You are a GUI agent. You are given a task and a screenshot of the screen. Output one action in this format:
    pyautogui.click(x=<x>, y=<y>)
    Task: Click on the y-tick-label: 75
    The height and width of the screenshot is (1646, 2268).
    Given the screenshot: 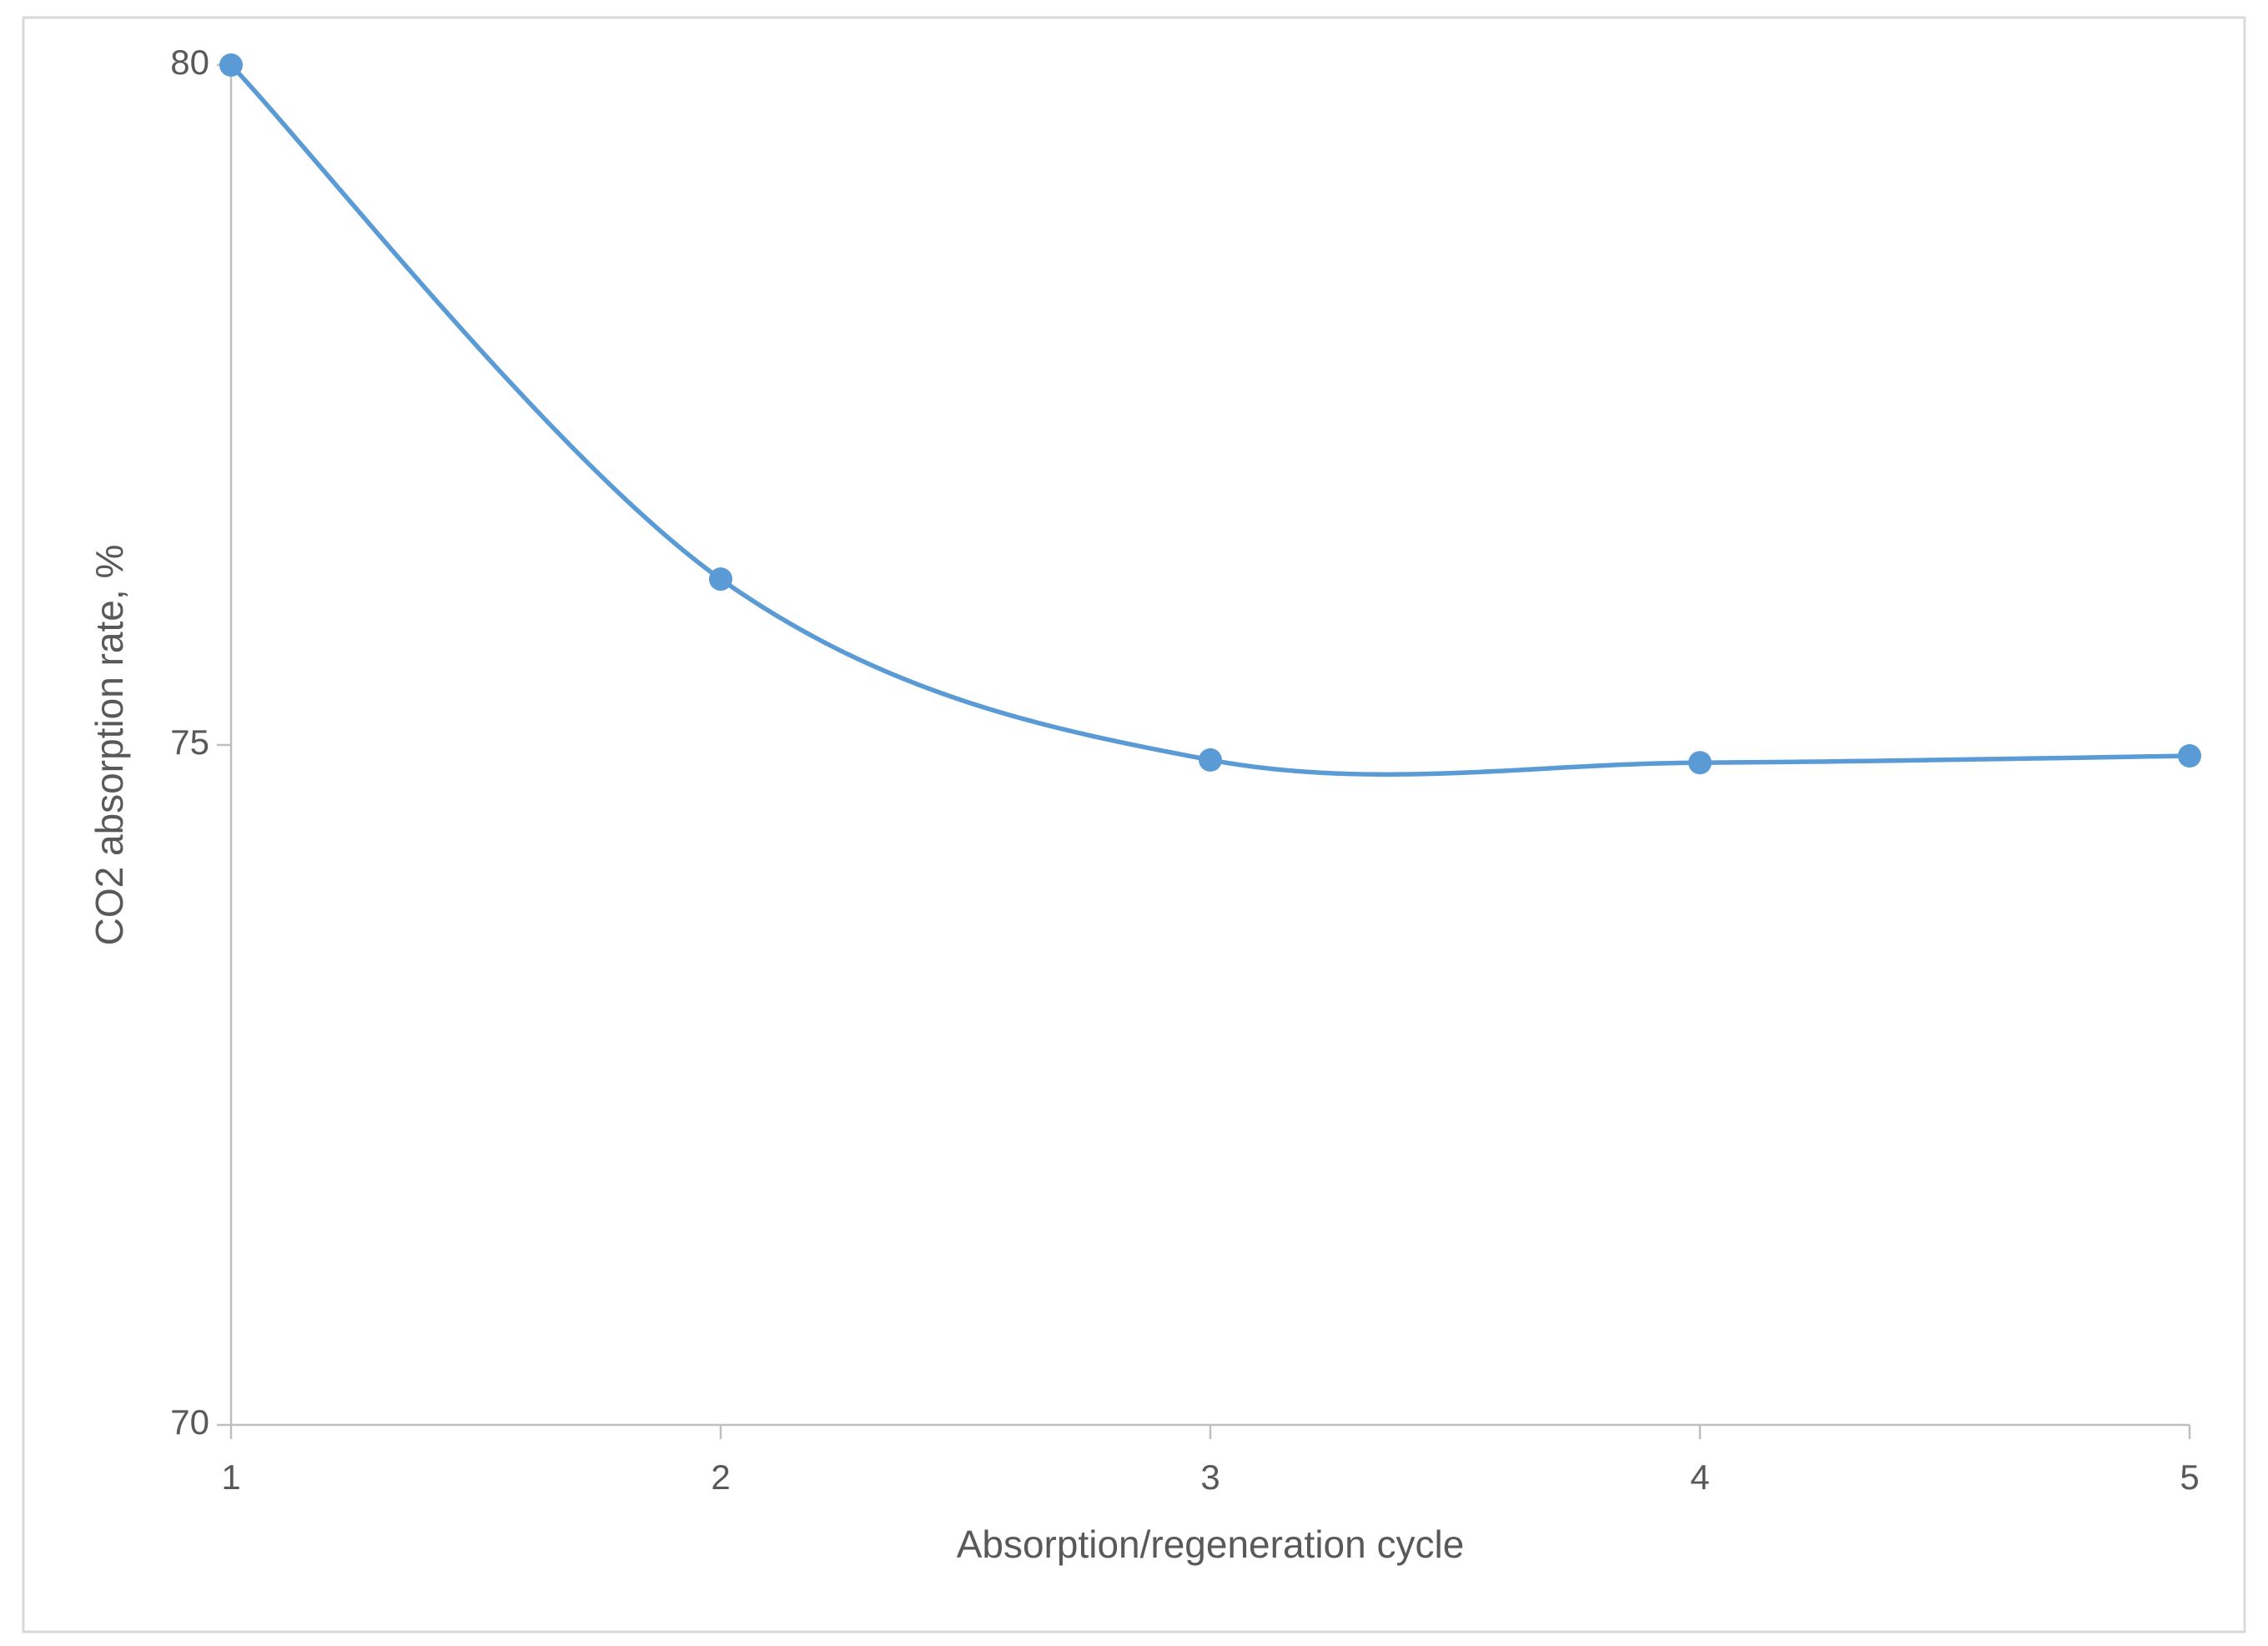 What is the action you would take?
    pyautogui.click(x=189, y=742)
    